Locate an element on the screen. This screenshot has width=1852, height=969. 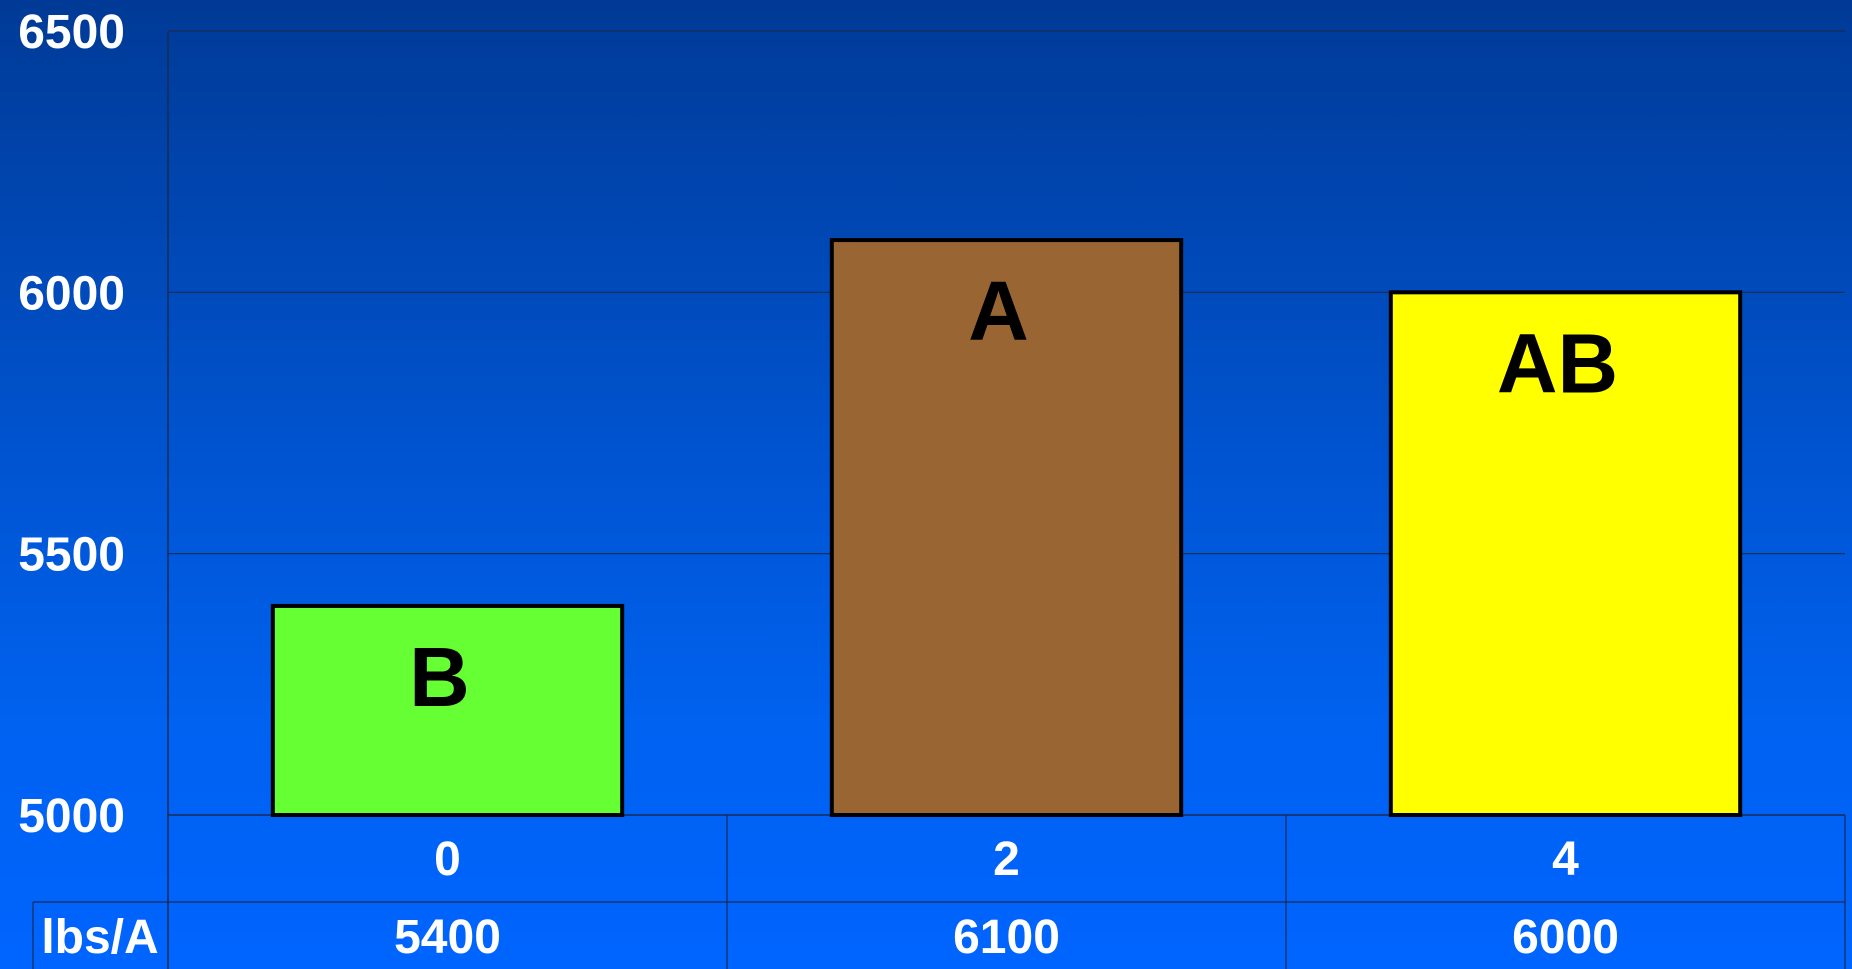
x-tick-label: 4 is located at coordinates (1565, 859).